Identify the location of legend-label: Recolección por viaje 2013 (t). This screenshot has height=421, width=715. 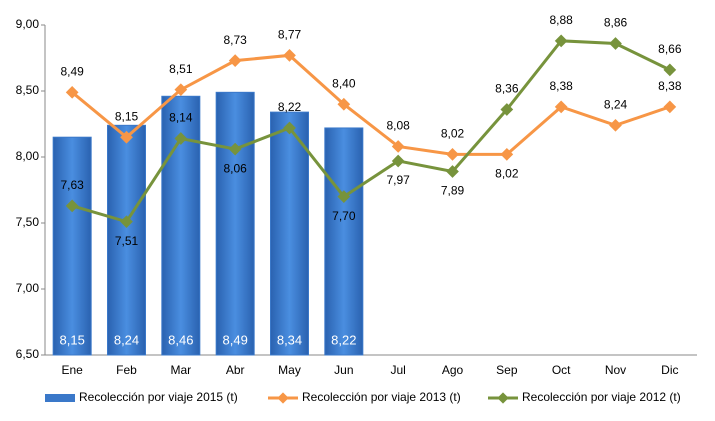
(381, 397).